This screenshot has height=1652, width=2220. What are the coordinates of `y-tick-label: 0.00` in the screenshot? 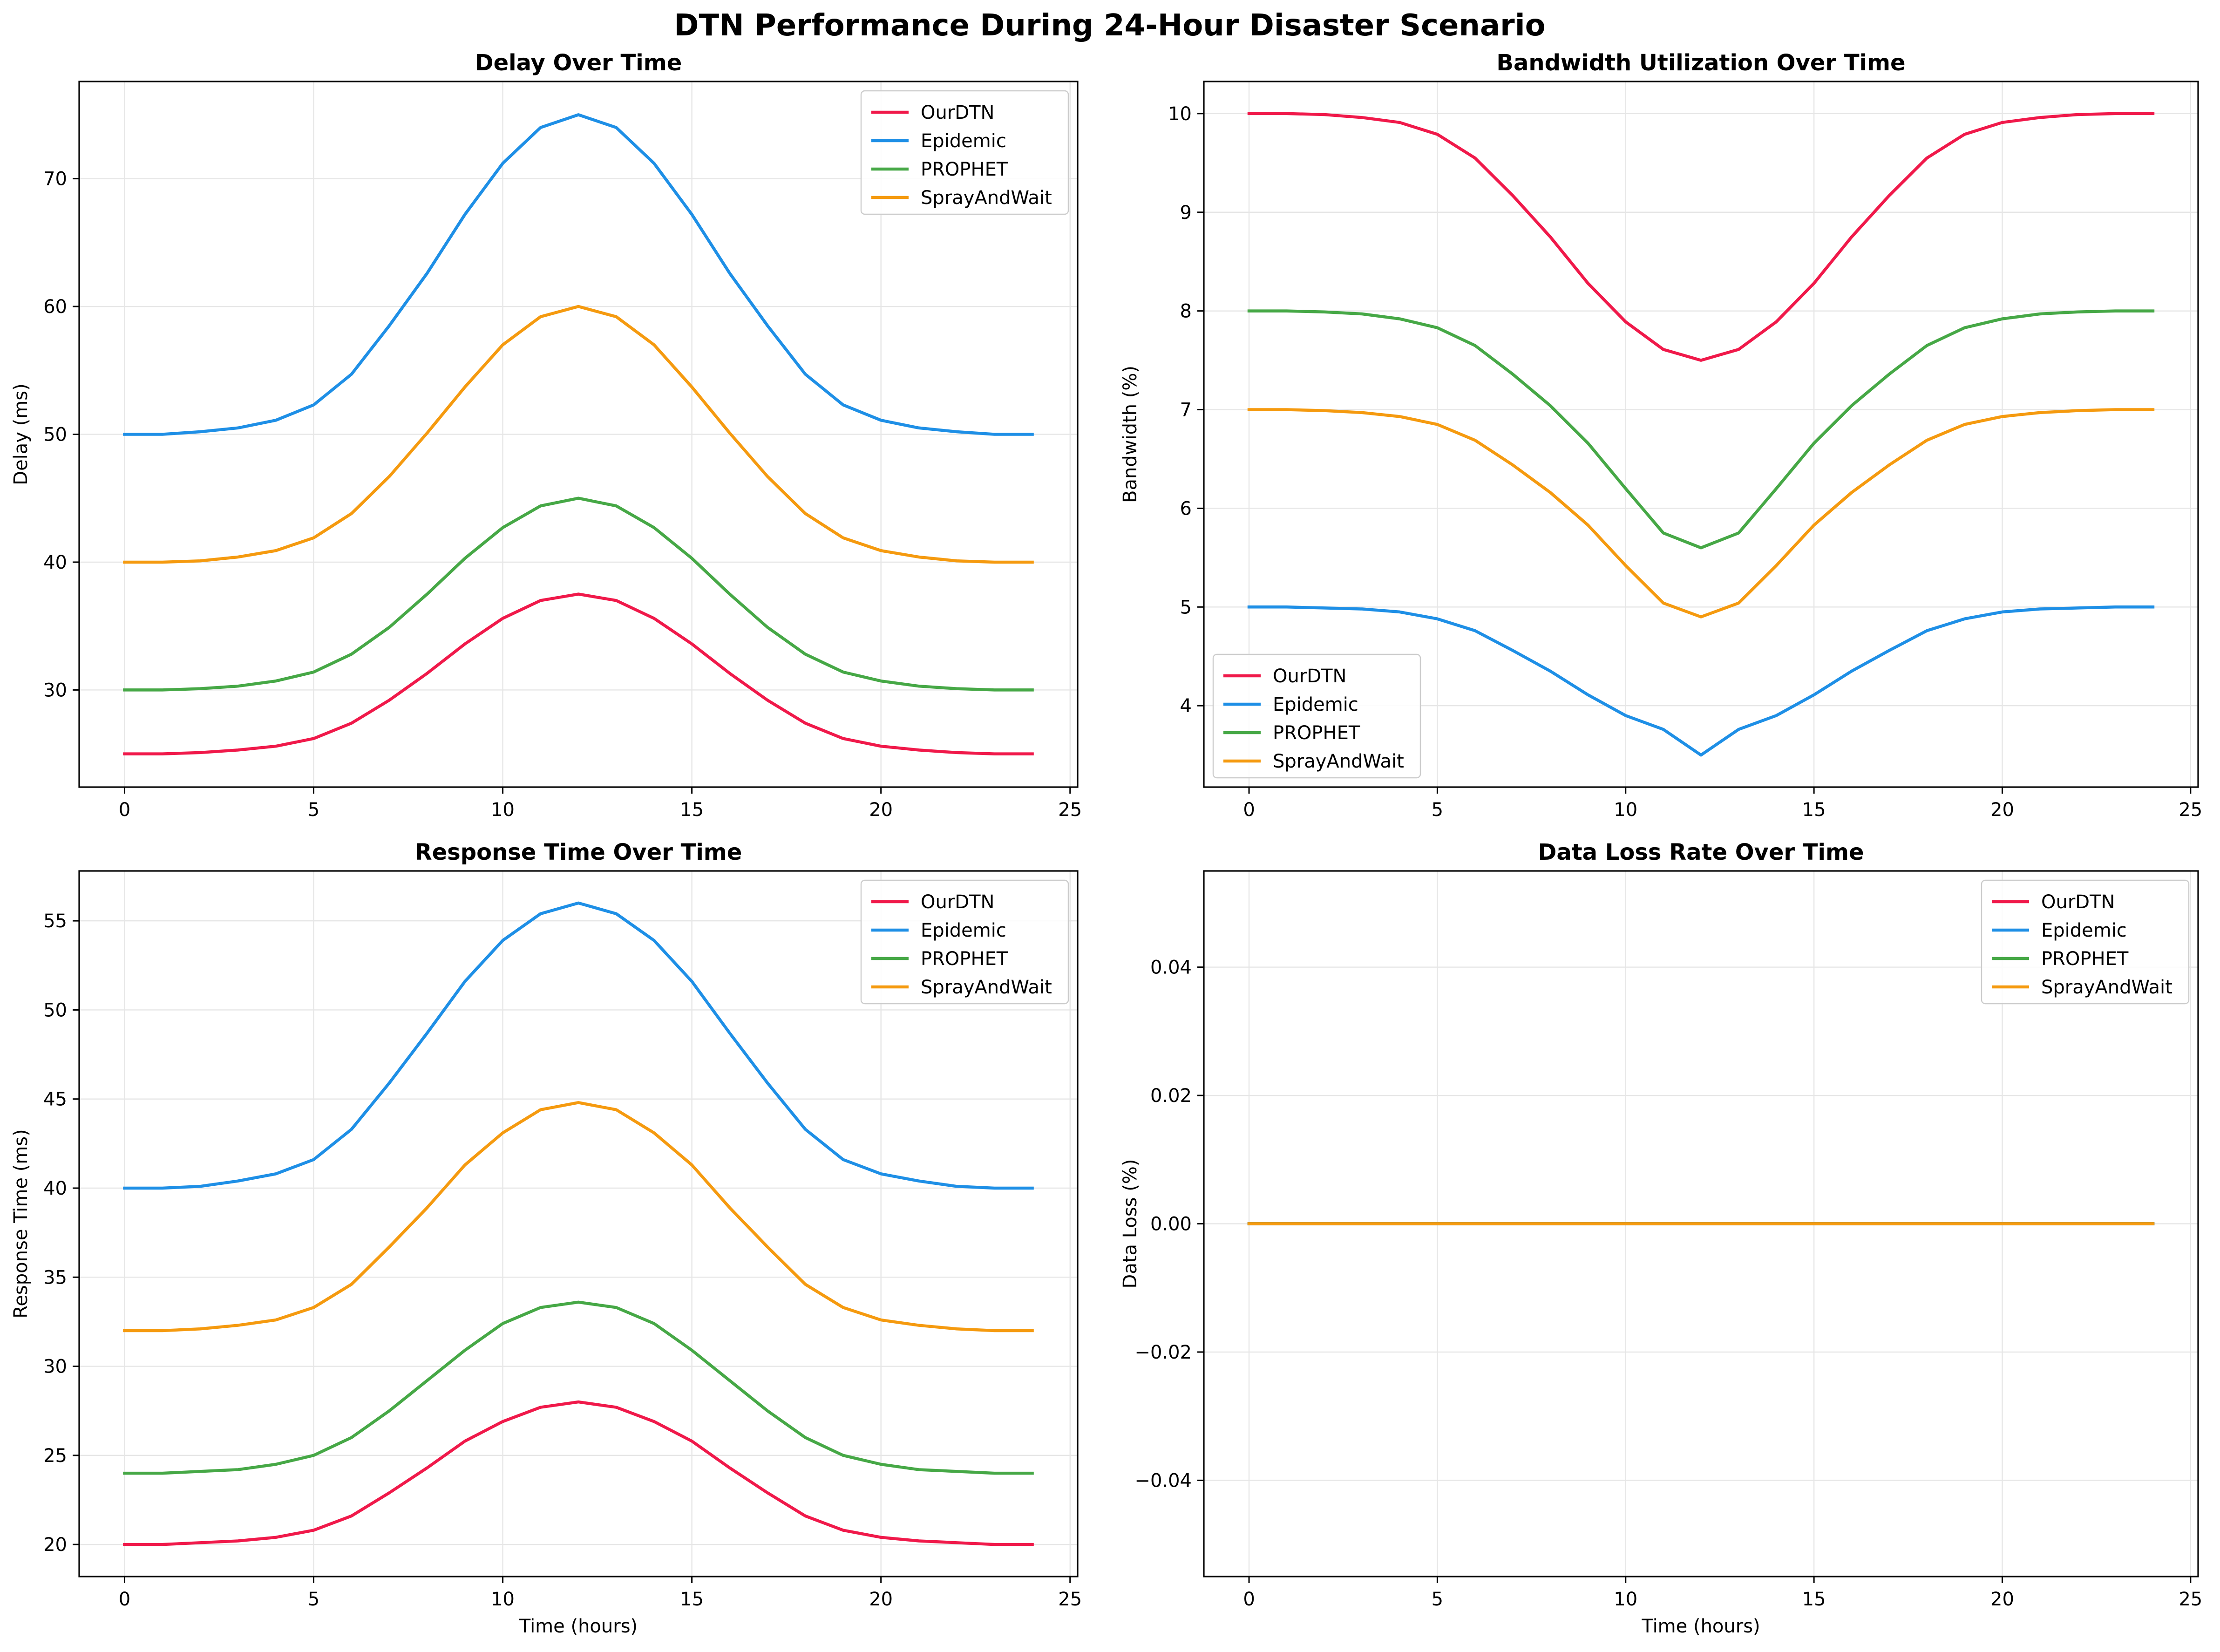 It's located at (1171, 1225).